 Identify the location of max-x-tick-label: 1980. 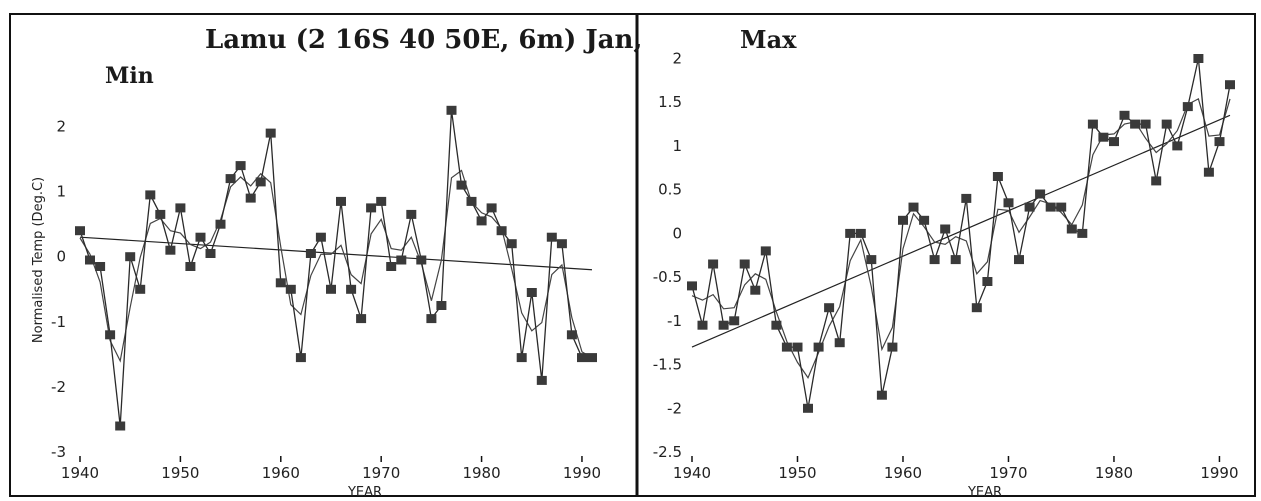
(1114, 473).